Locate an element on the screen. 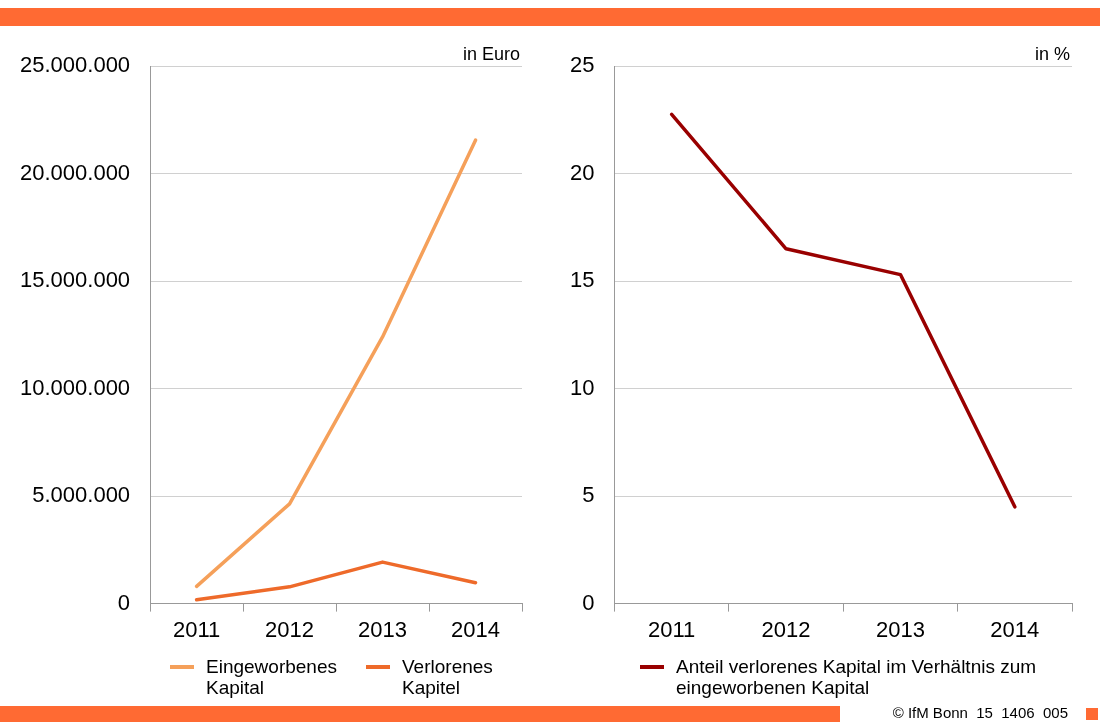 Image resolution: width=1100 pixels, height=722 pixels. y-tick-label: 25 is located at coordinates (582, 65).